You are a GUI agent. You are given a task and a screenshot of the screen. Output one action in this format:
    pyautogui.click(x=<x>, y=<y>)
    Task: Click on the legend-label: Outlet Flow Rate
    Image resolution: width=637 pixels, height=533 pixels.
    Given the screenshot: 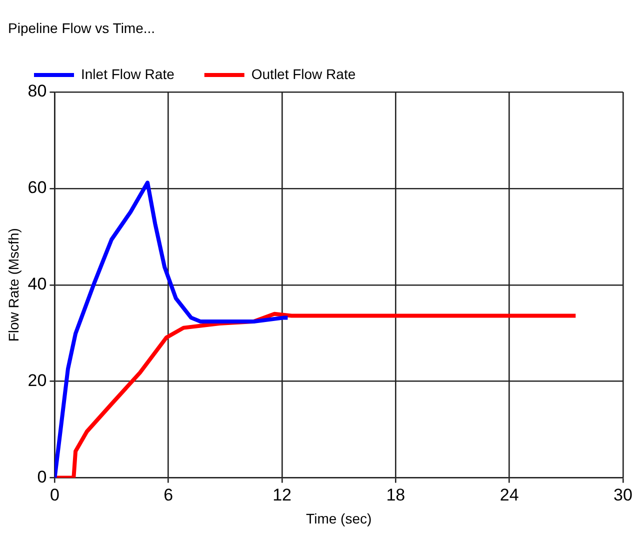 What is the action you would take?
    pyautogui.click(x=303, y=74)
    